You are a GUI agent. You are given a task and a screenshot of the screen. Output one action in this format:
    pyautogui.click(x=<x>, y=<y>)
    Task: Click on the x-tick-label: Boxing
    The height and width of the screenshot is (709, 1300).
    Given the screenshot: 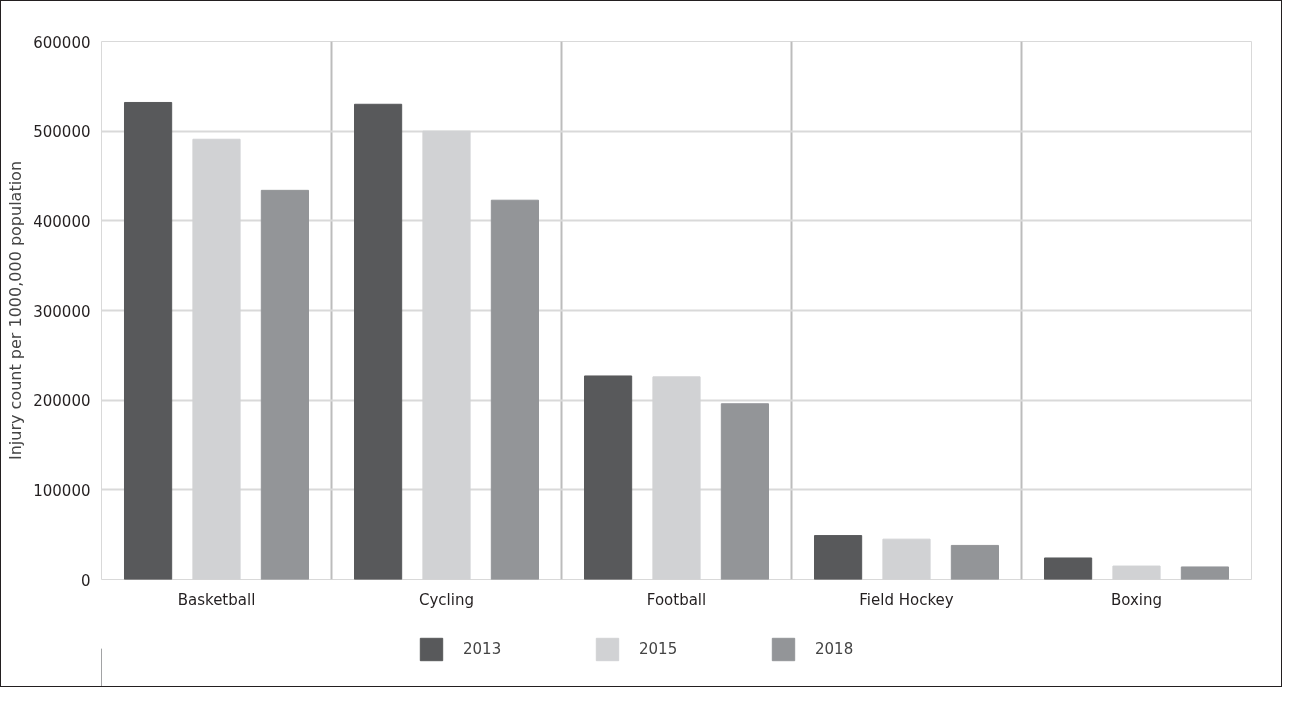 What is the action you would take?
    pyautogui.click(x=1136, y=599)
    